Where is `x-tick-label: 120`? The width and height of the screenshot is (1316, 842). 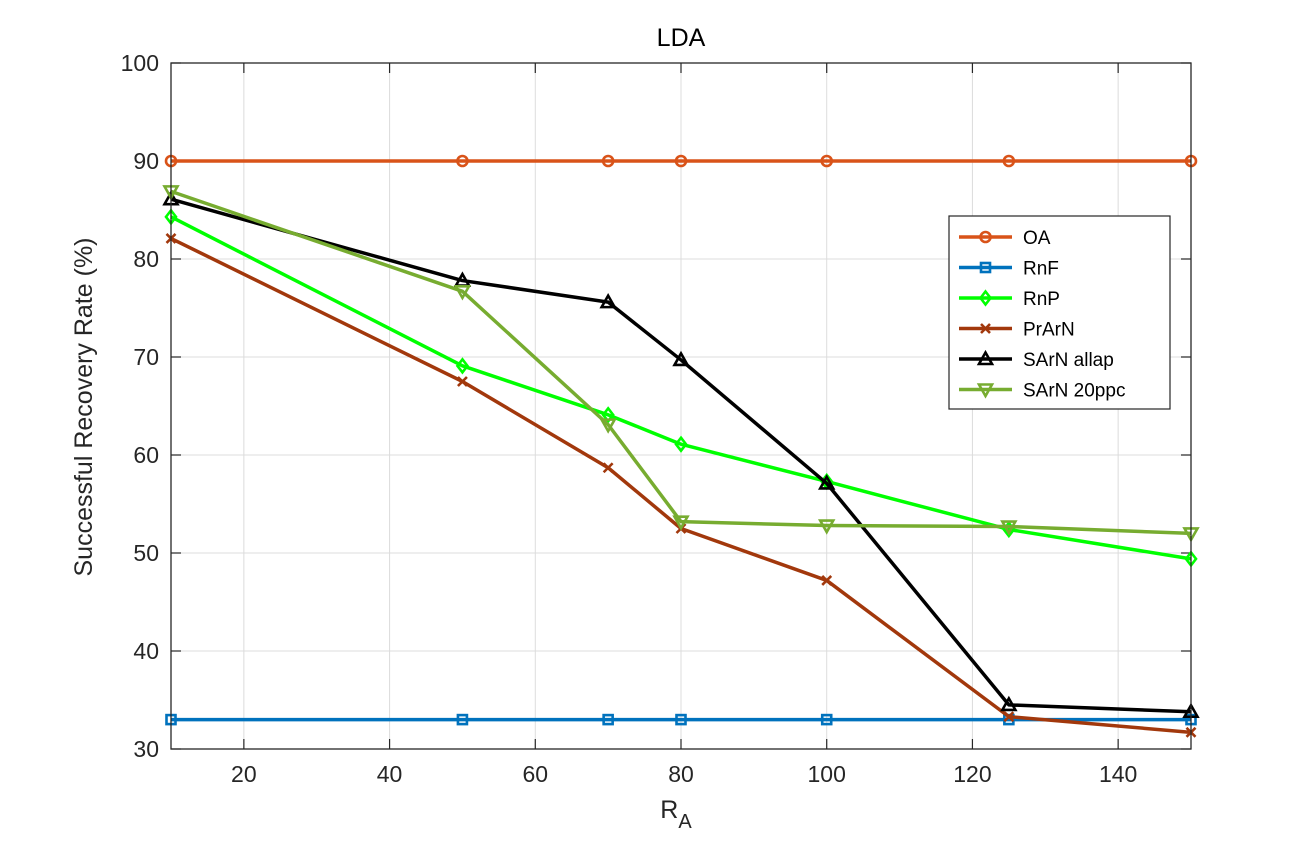 x-tick-label: 120 is located at coordinates (972, 774).